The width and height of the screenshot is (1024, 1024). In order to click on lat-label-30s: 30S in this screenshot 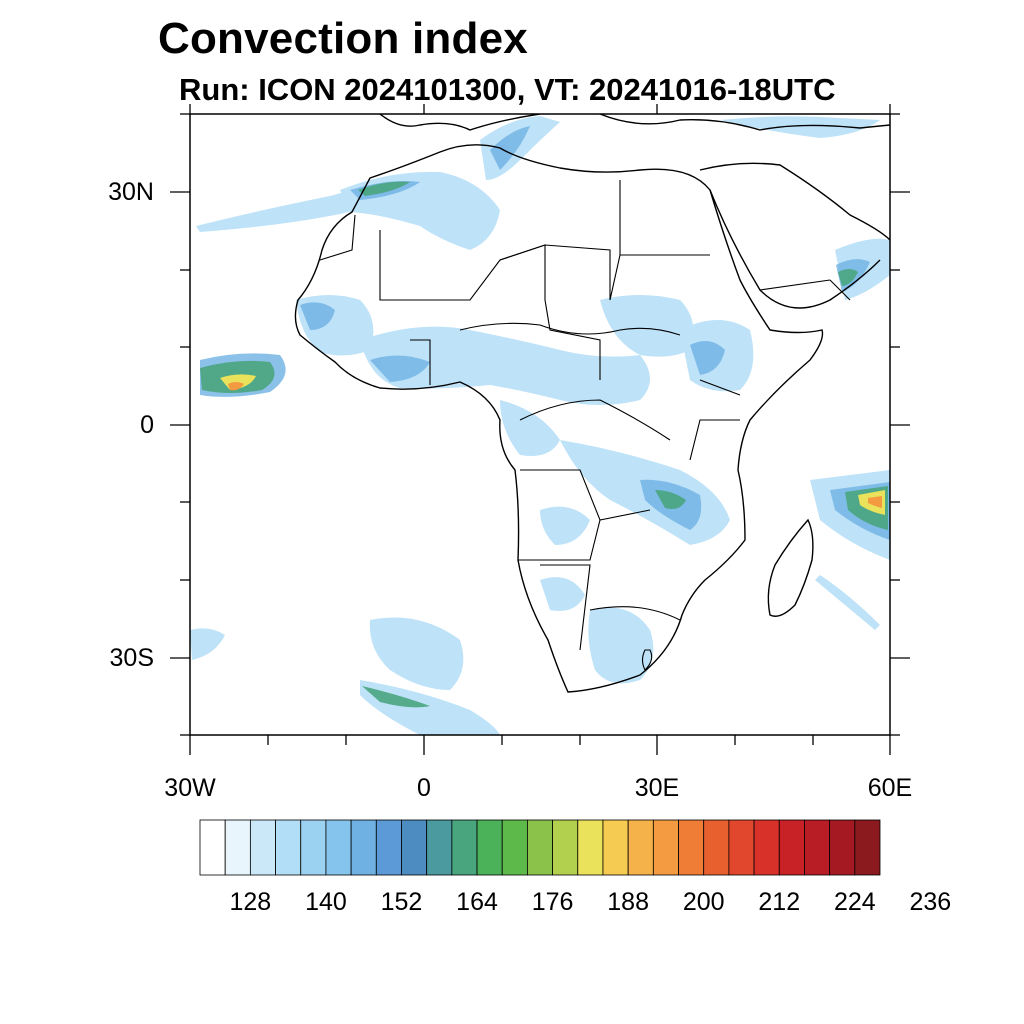, I will do `click(131, 658)`.